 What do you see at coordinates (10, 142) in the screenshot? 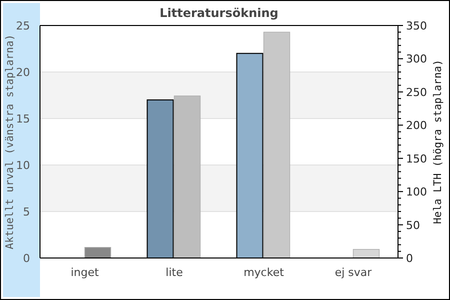
I see `y-axis-title: Aktuellt urval (vänstra staplarna)` at bounding box center [10, 142].